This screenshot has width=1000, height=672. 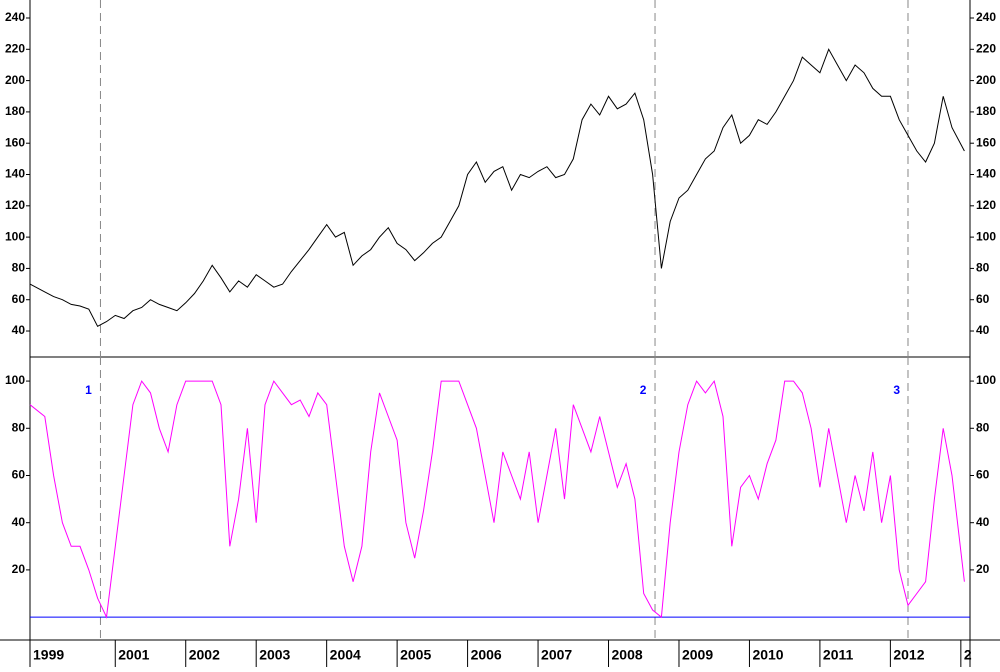 What do you see at coordinates (415, 655) in the screenshot?
I see `x-tick-label: 2005` at bounding box center [415, 655].